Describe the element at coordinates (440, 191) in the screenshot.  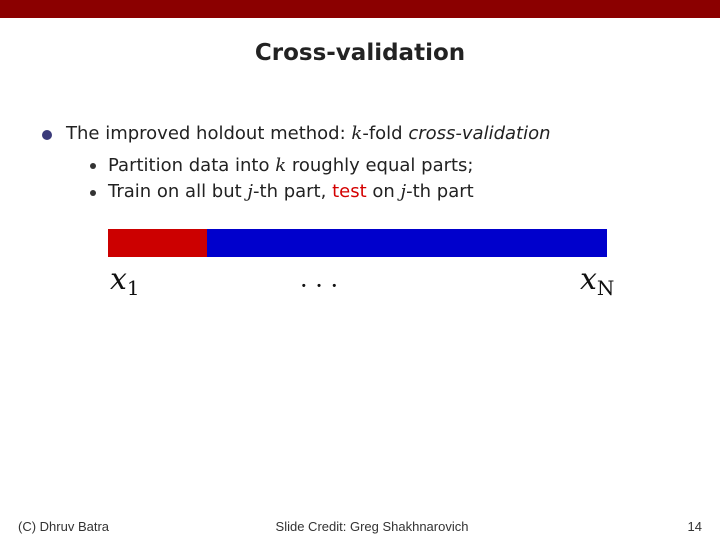
I see `text: -th part` at that location.